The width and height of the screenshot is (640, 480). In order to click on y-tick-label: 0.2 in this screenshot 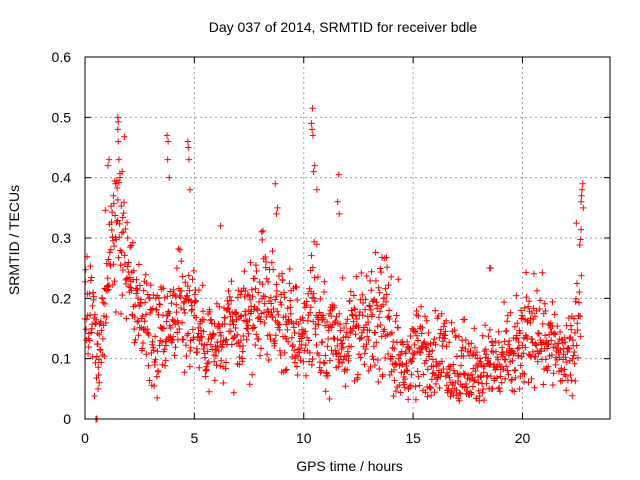, I will do `click(62, 298)`.